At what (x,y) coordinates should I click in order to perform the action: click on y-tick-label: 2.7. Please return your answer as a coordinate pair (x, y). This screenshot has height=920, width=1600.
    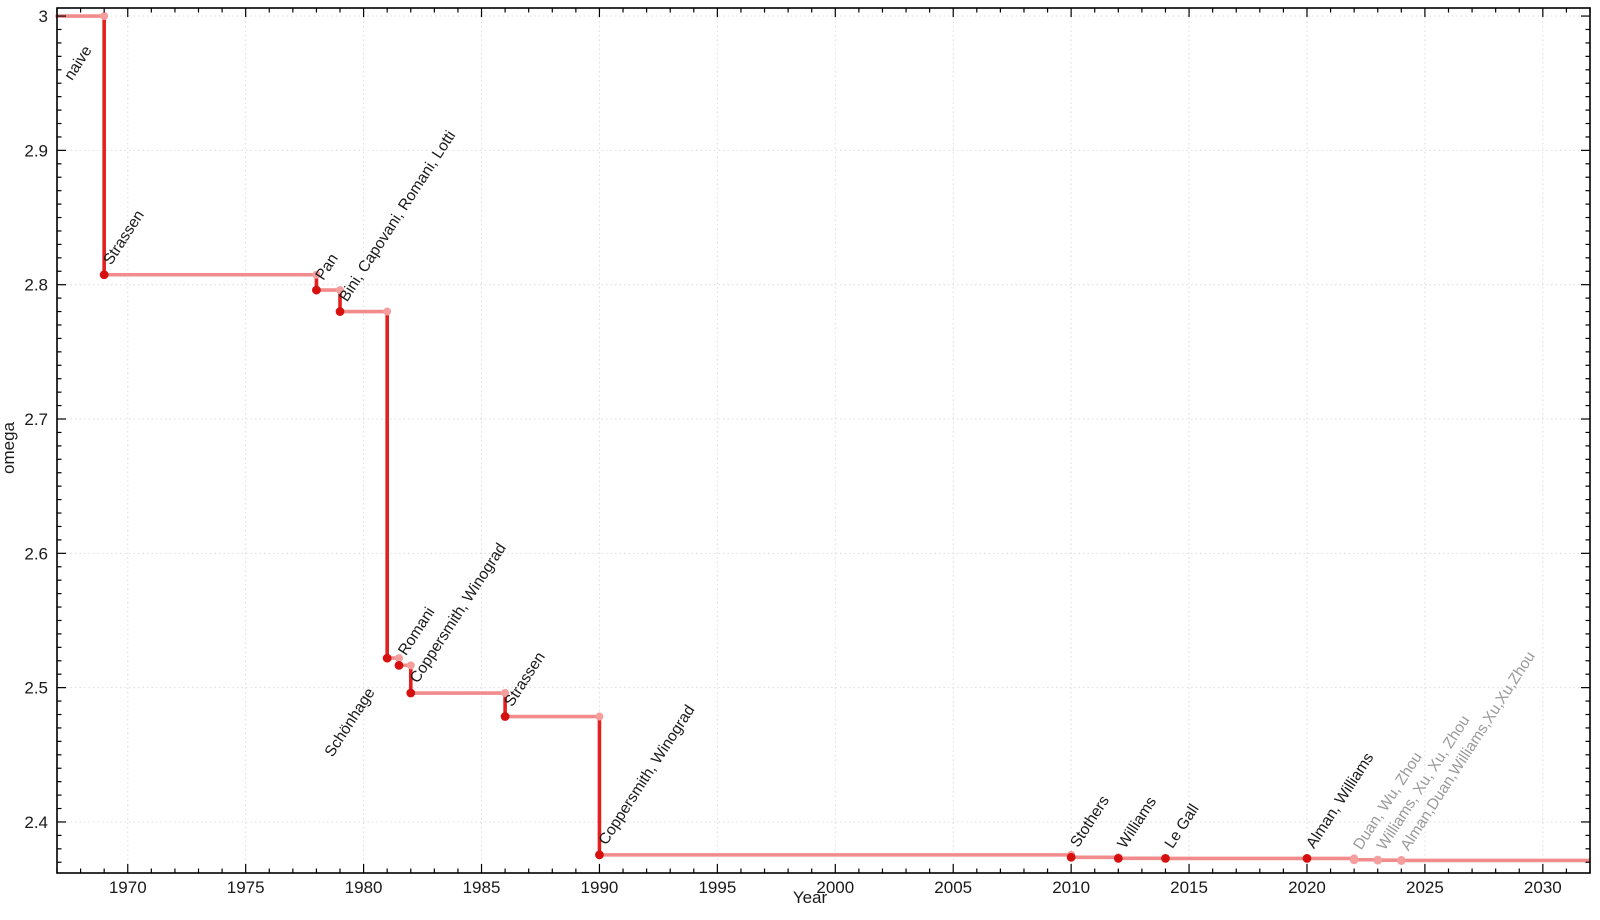
    Looking at the image, I should click on (36, 419).